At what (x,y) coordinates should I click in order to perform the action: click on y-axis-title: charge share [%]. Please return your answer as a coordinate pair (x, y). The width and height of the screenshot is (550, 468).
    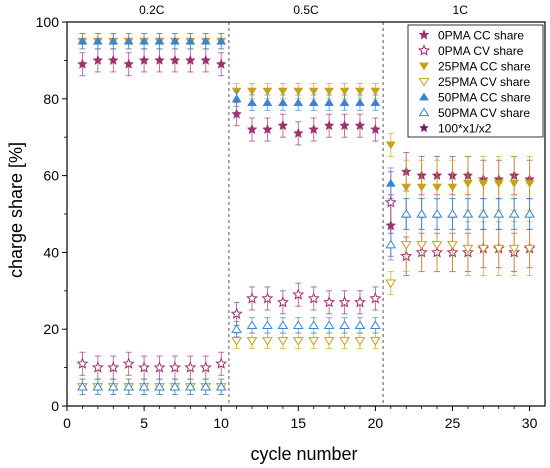
    Looking at the image, I should click on (16, 210).